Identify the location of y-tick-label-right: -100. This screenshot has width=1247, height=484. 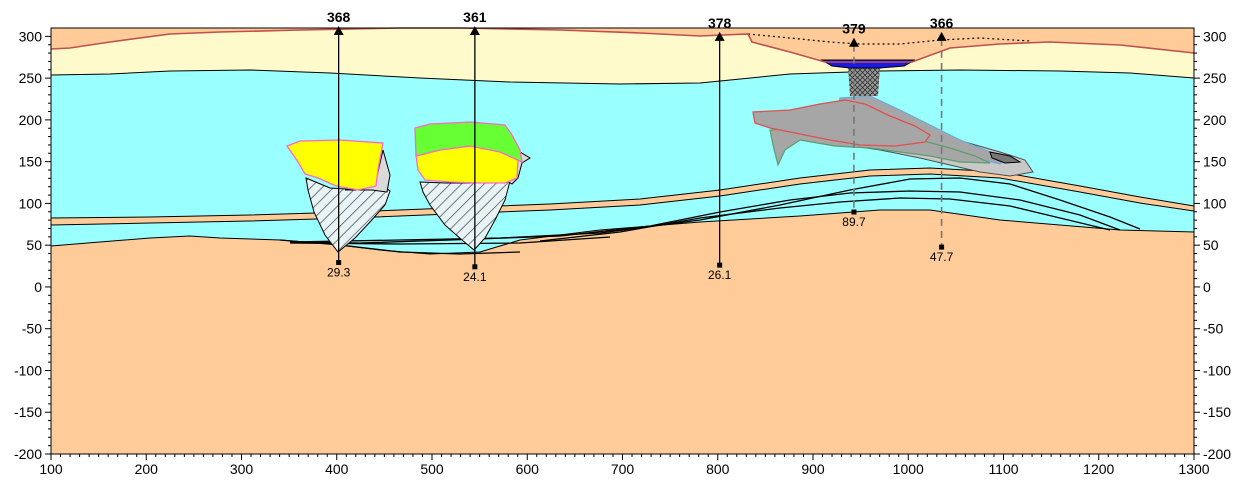
(1217, 370).